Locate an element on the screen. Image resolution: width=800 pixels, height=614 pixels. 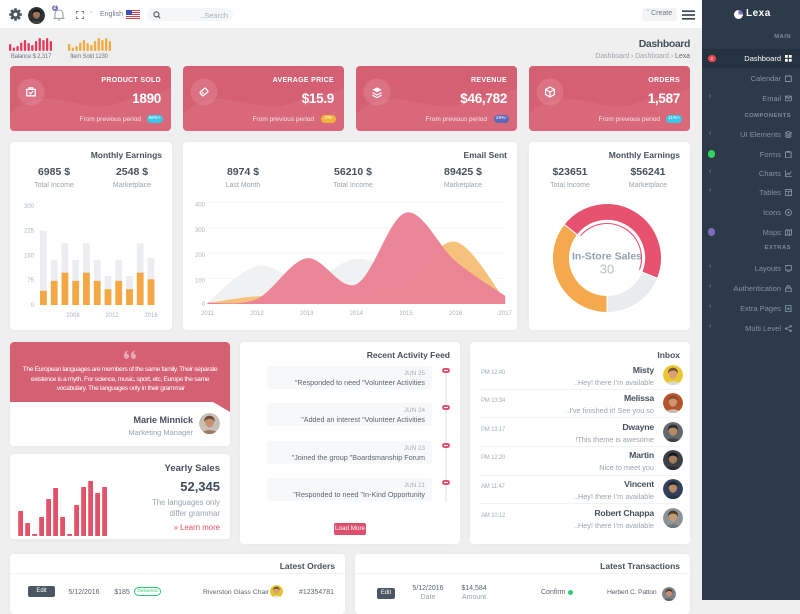
svg-text: 225 is located at coordinates (29, 232).